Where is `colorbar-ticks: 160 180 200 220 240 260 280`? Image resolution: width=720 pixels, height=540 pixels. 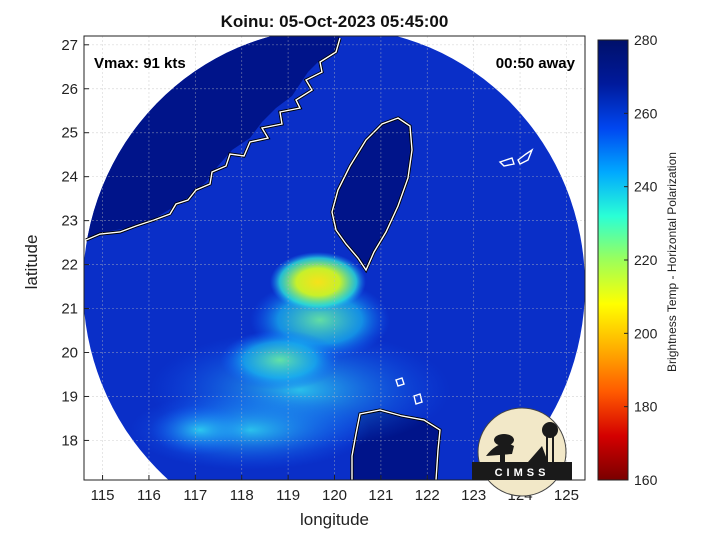 colorbar-ticks: 160 180 200 220 240 260 280 is located at coordinates (641, 260).